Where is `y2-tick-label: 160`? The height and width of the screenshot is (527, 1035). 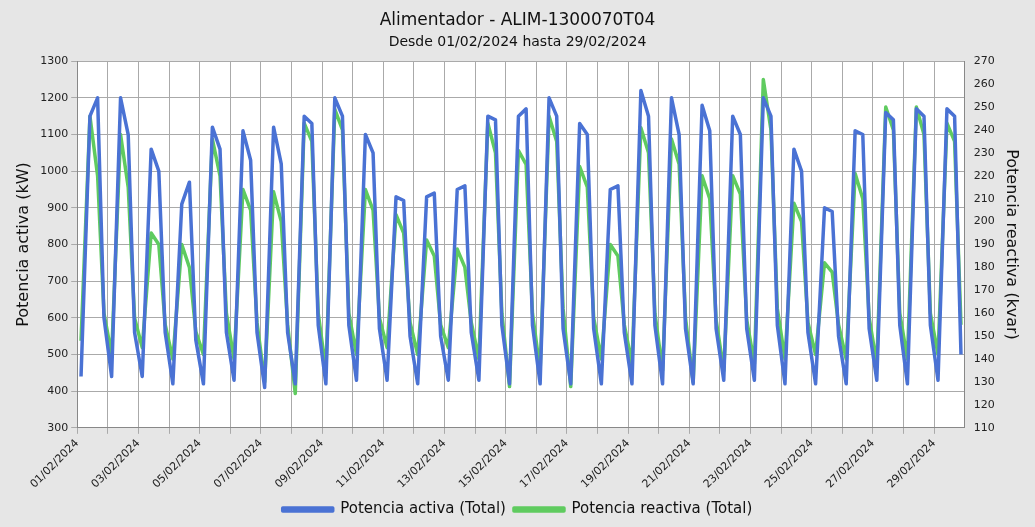 y2-tick-label: 160 is located at coordinates (984, 313).